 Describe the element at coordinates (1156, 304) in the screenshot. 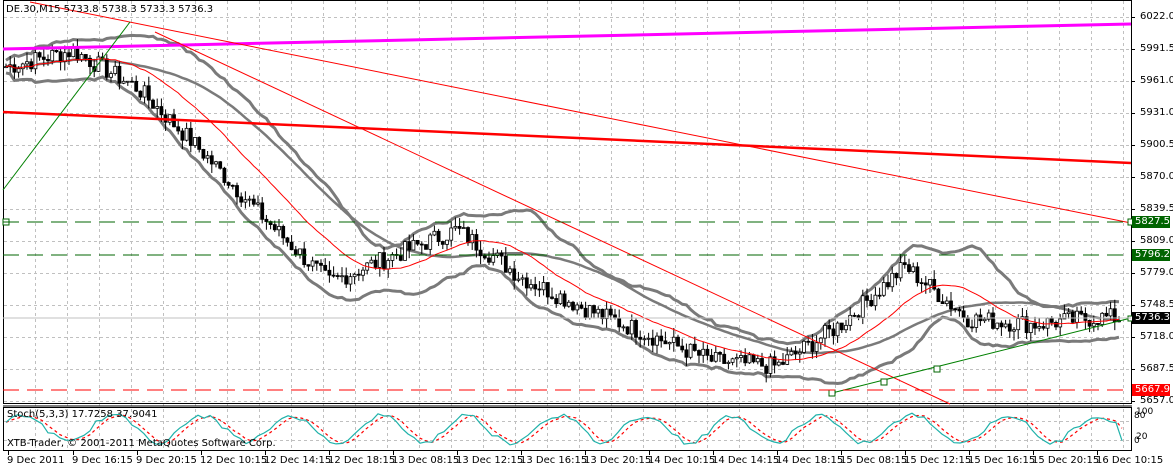

I see `price-axis-label: 5748.5` at that location.